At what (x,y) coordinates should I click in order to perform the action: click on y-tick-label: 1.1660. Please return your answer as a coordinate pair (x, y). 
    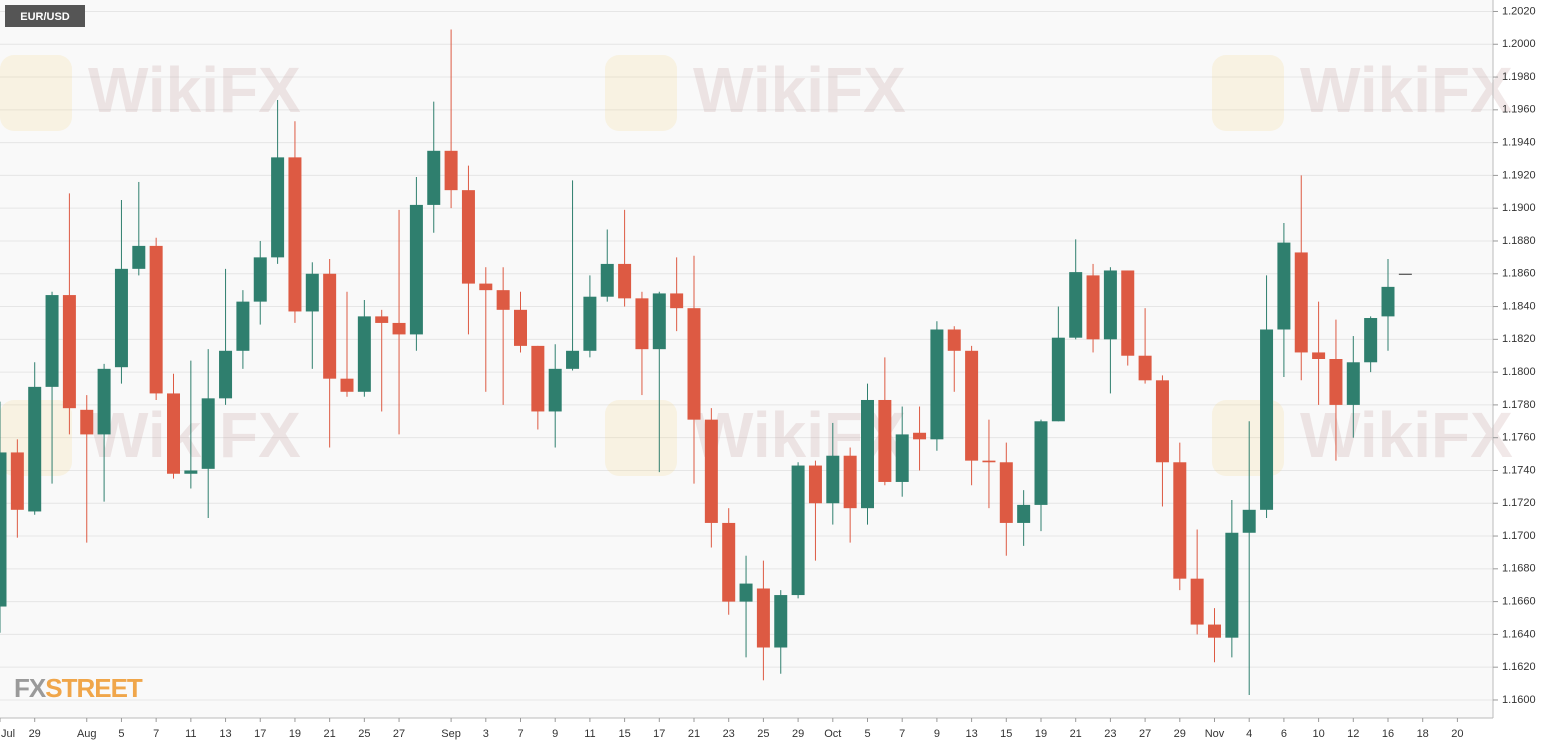
    Looking at the image, I should click on (1519, 602).